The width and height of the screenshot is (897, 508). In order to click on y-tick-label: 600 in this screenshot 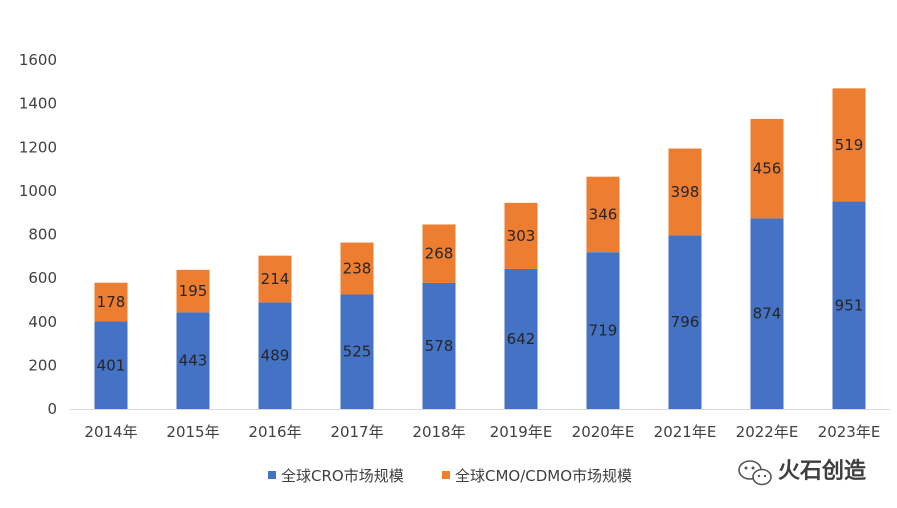, I will do `click(42, 278)`.